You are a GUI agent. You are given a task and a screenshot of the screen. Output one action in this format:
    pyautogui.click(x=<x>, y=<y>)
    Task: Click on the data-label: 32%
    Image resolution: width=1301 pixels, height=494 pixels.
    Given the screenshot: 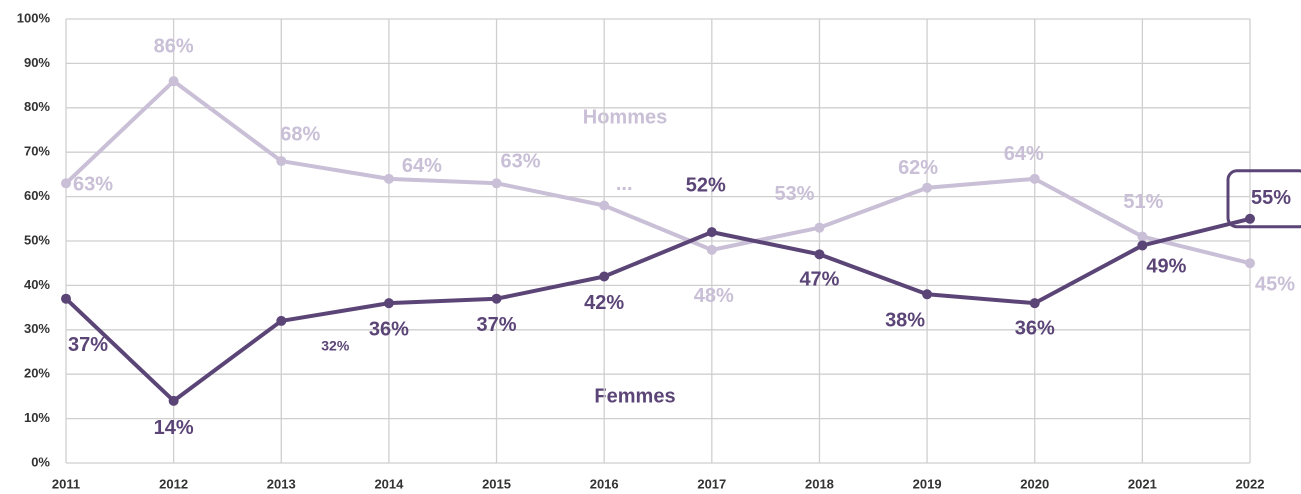 What is the action you would take?
    pyautogui.click(x=335, y=346)
    